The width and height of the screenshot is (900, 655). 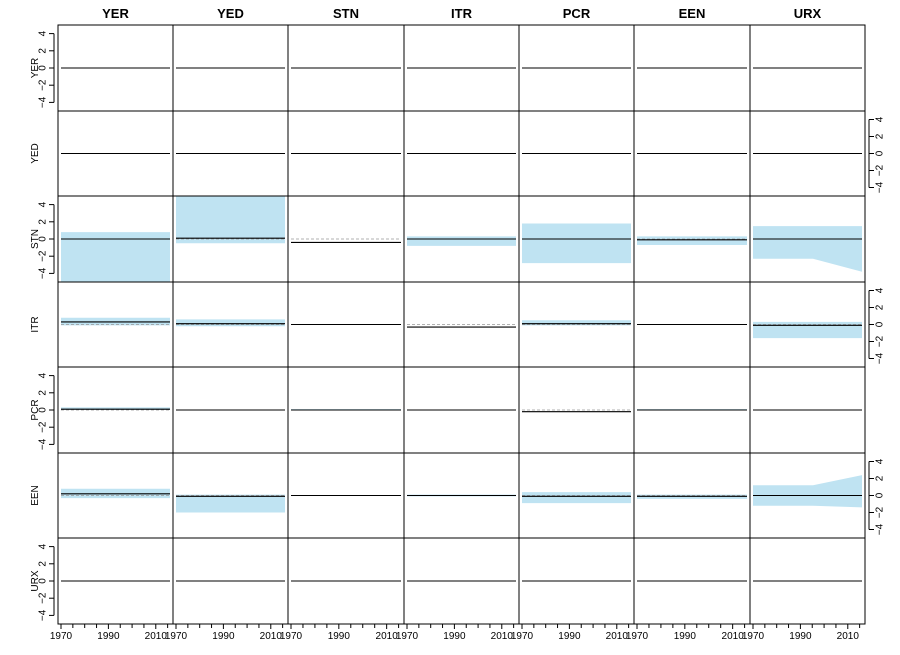 I want to click on y-tick-label-yed-3: −2, so click(x=880, y=170).